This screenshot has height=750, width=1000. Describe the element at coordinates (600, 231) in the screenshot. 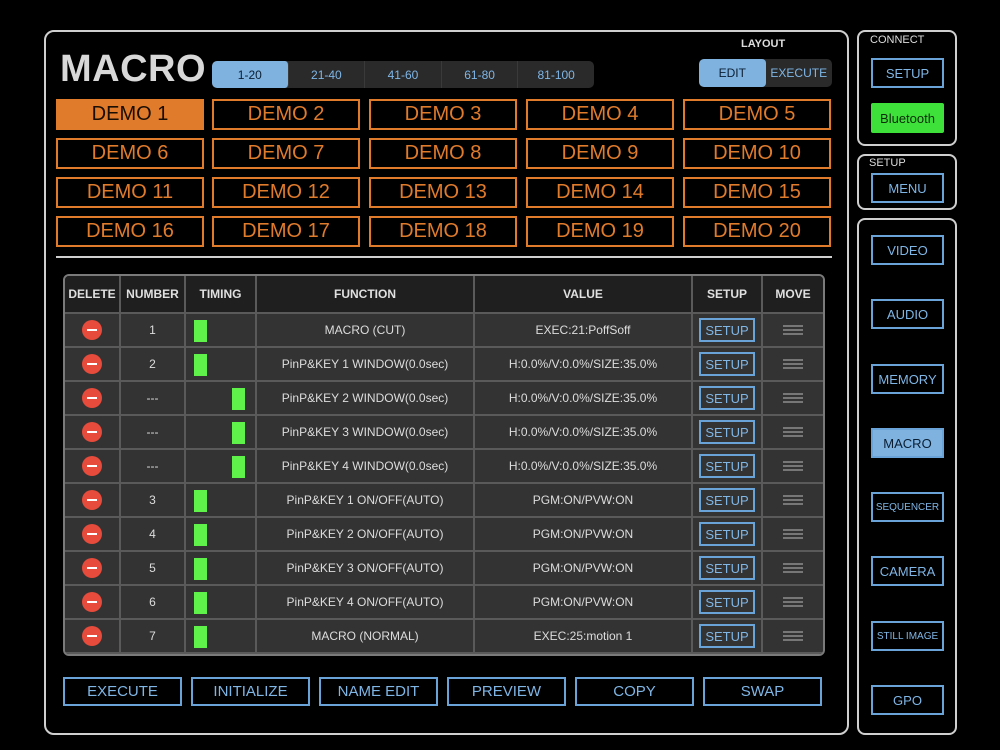

I see `demo-button: DEMO 19` at that location.